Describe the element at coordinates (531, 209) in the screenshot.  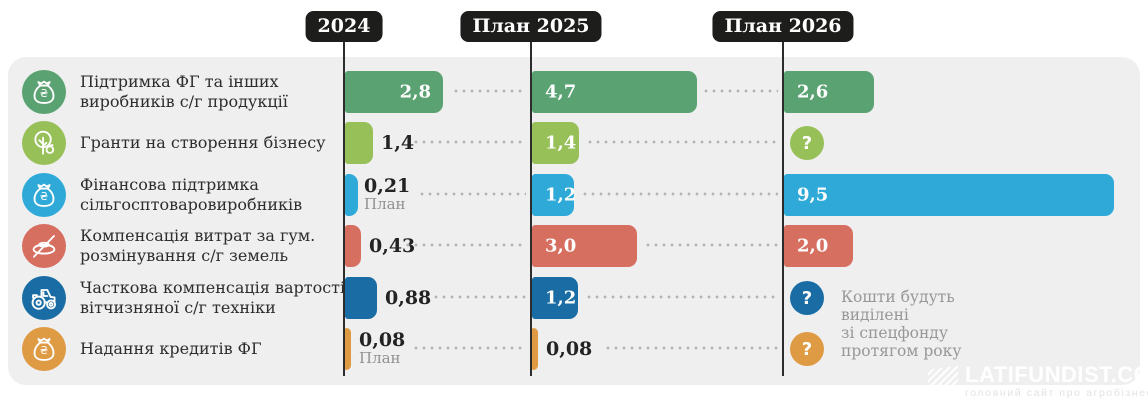
I see `axis-line-2025` at that location.